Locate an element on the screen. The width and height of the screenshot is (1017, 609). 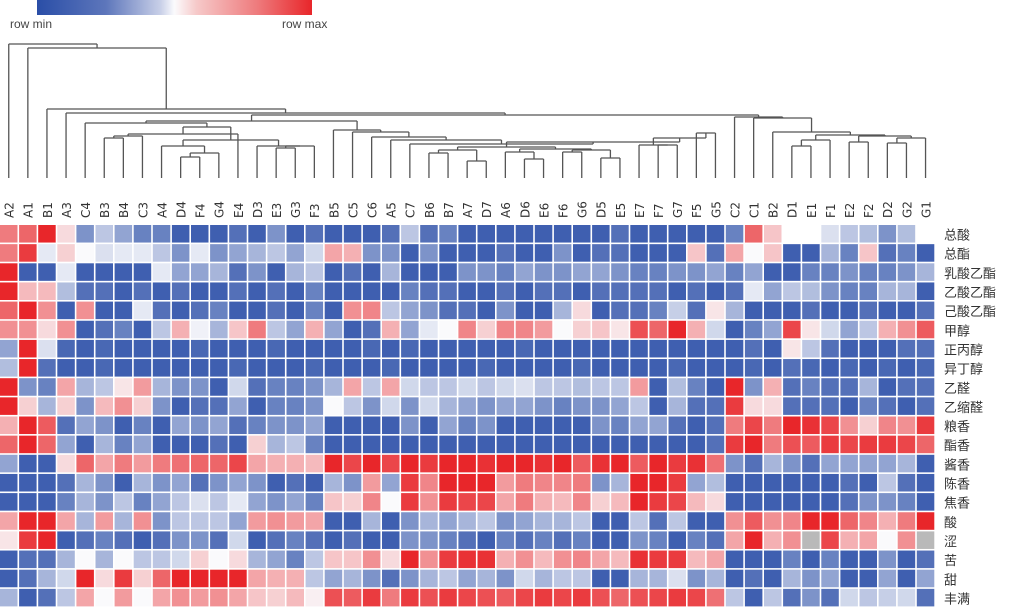
column-label: C6 is located at coordinates (372, 210).